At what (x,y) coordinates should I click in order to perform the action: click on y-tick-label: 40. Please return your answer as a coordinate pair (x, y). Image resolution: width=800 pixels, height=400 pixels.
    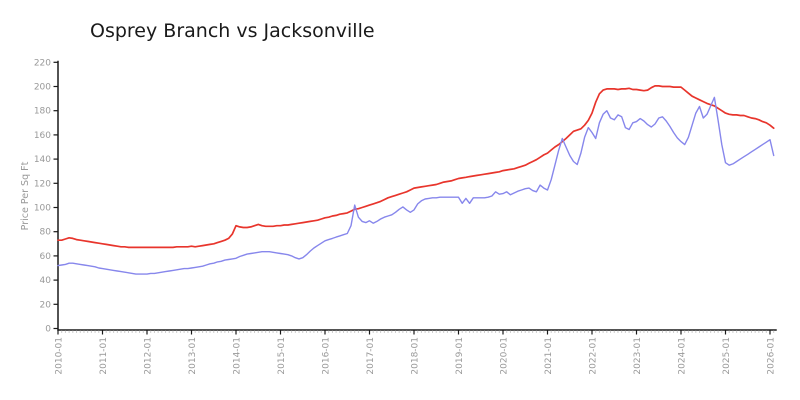
    Looking at the image, I should click on (46, 281).